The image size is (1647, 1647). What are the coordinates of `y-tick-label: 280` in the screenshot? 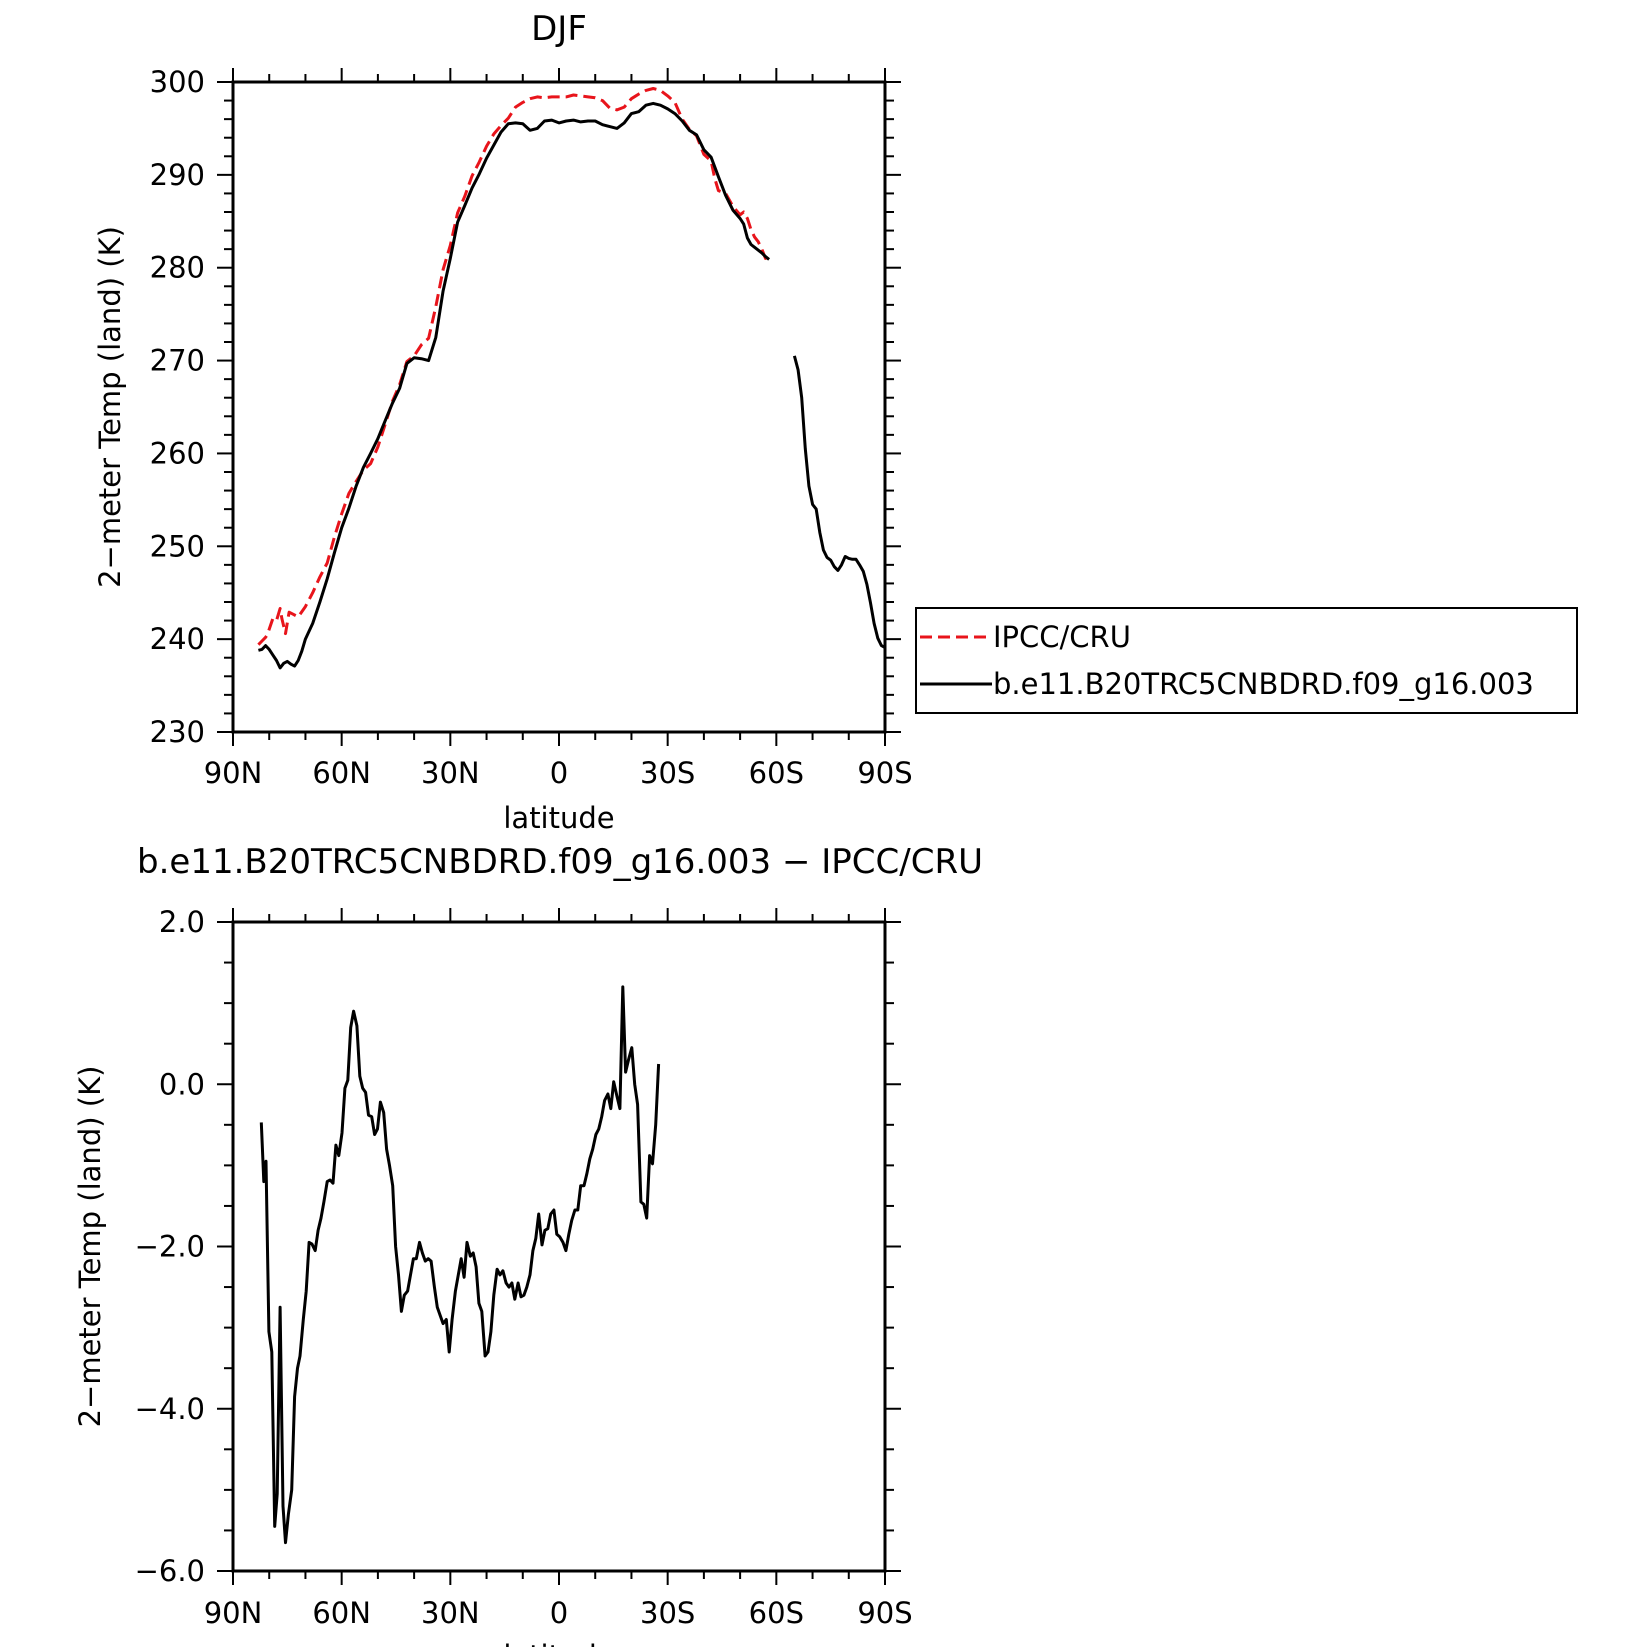 It's located at (177, 268).